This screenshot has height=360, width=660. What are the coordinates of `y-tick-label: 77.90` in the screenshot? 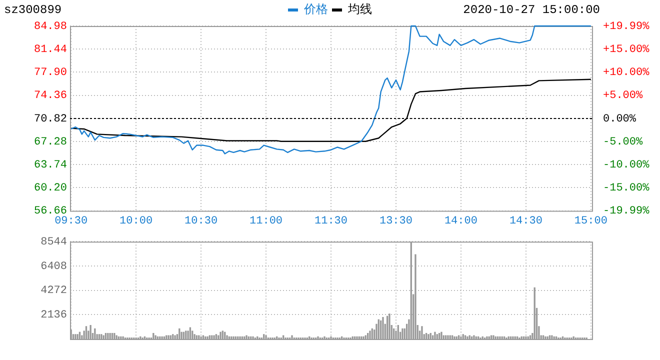 It's located at (50, 73).